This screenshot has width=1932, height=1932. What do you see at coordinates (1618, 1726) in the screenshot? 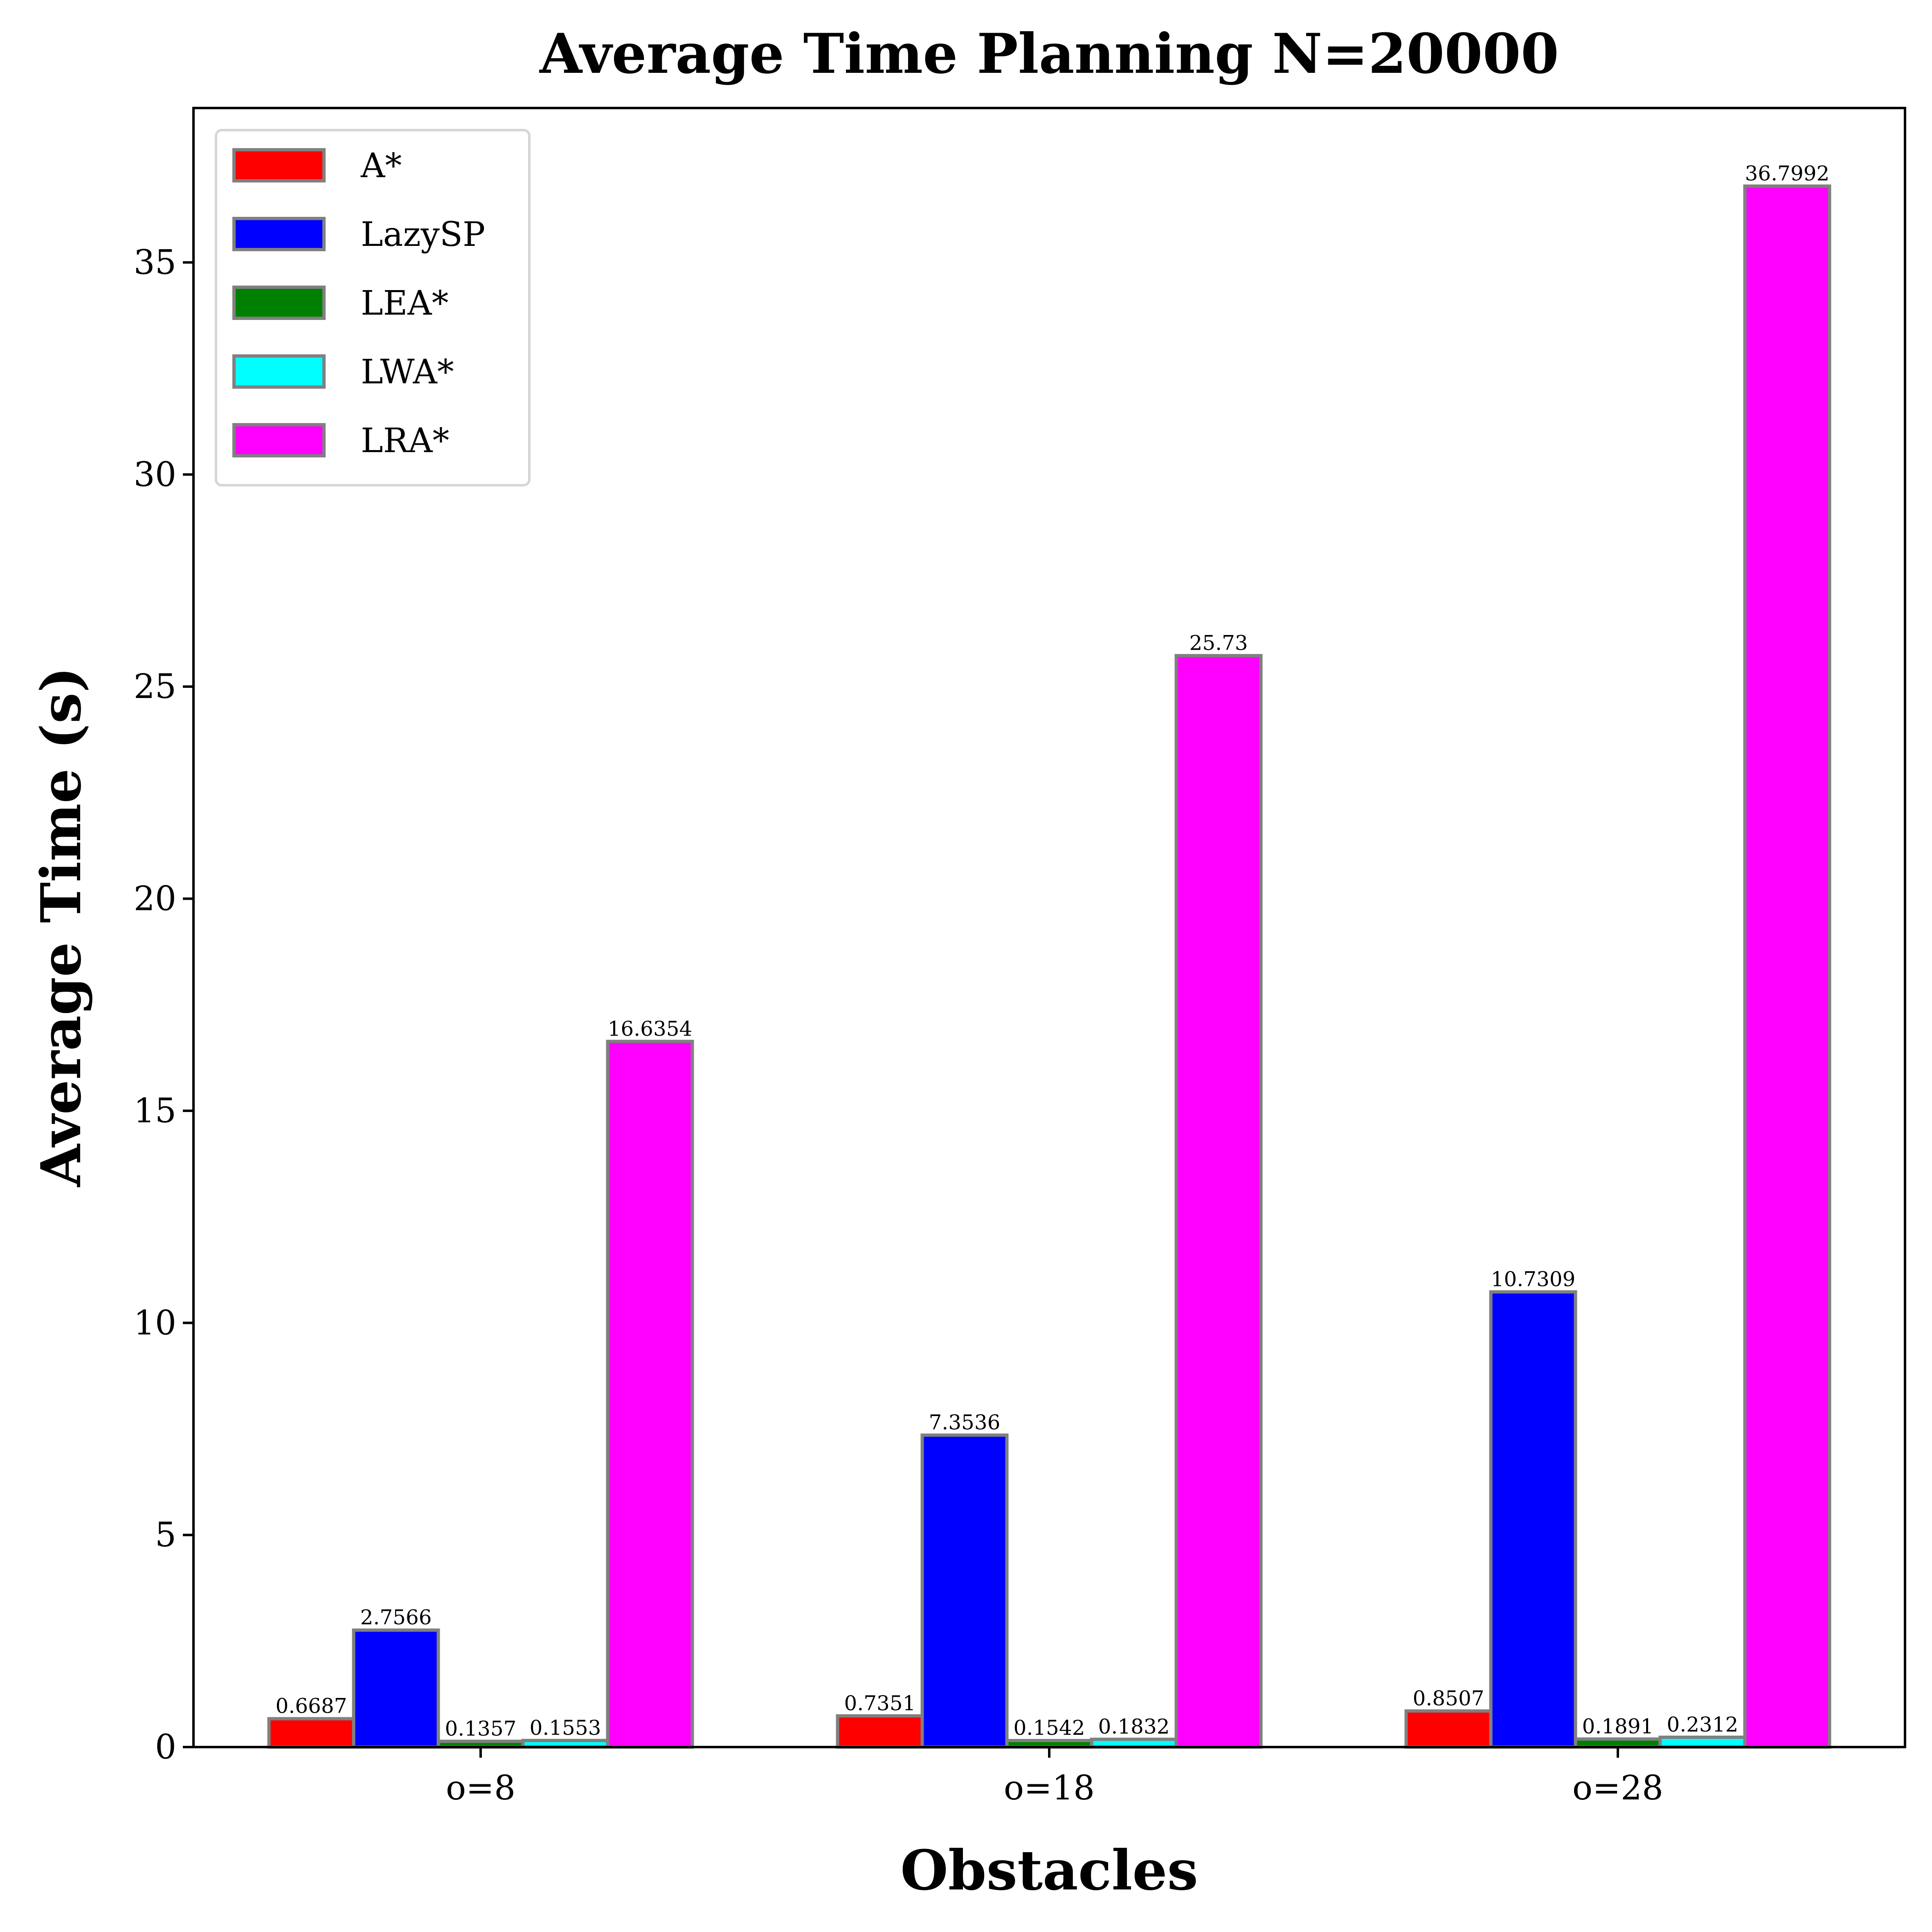
I see `bar-value-label-lea-star-o-28: 0.1891` at bounding box center [1618, 1726].